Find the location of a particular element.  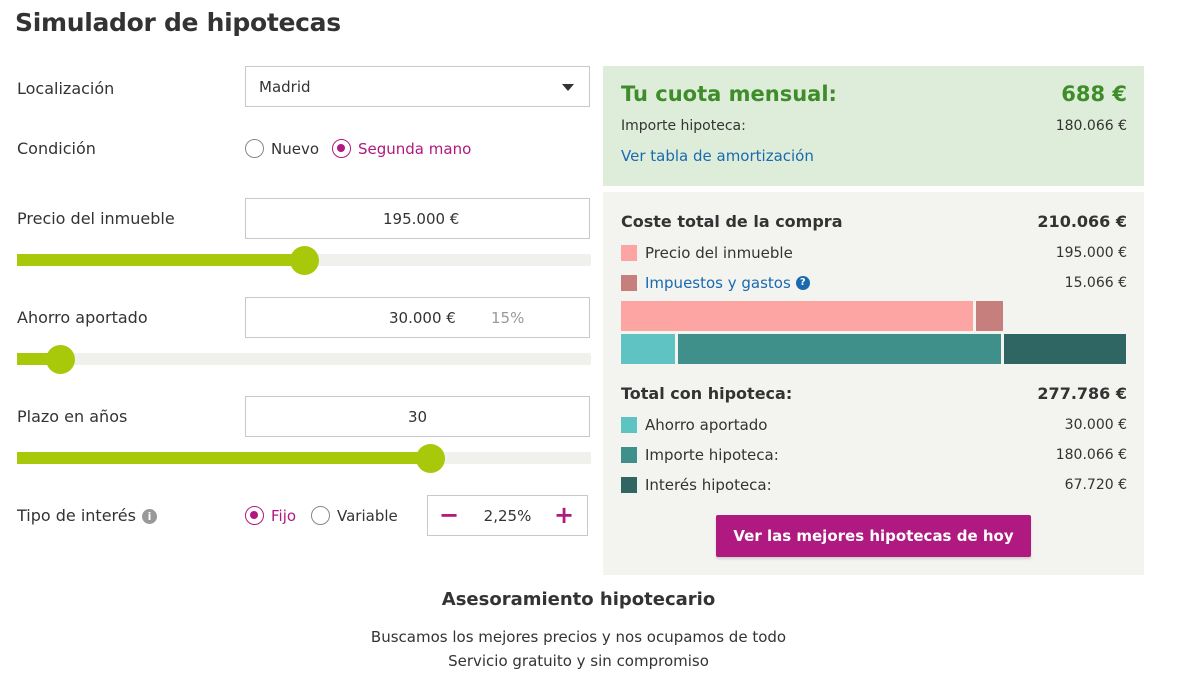

term-input: 30 is located at coordinates (417, 416).